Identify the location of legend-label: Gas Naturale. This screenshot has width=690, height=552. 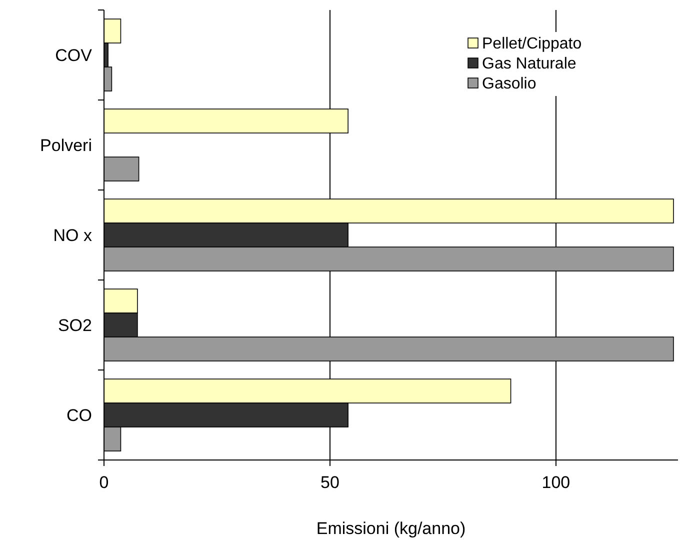
(529, 64).